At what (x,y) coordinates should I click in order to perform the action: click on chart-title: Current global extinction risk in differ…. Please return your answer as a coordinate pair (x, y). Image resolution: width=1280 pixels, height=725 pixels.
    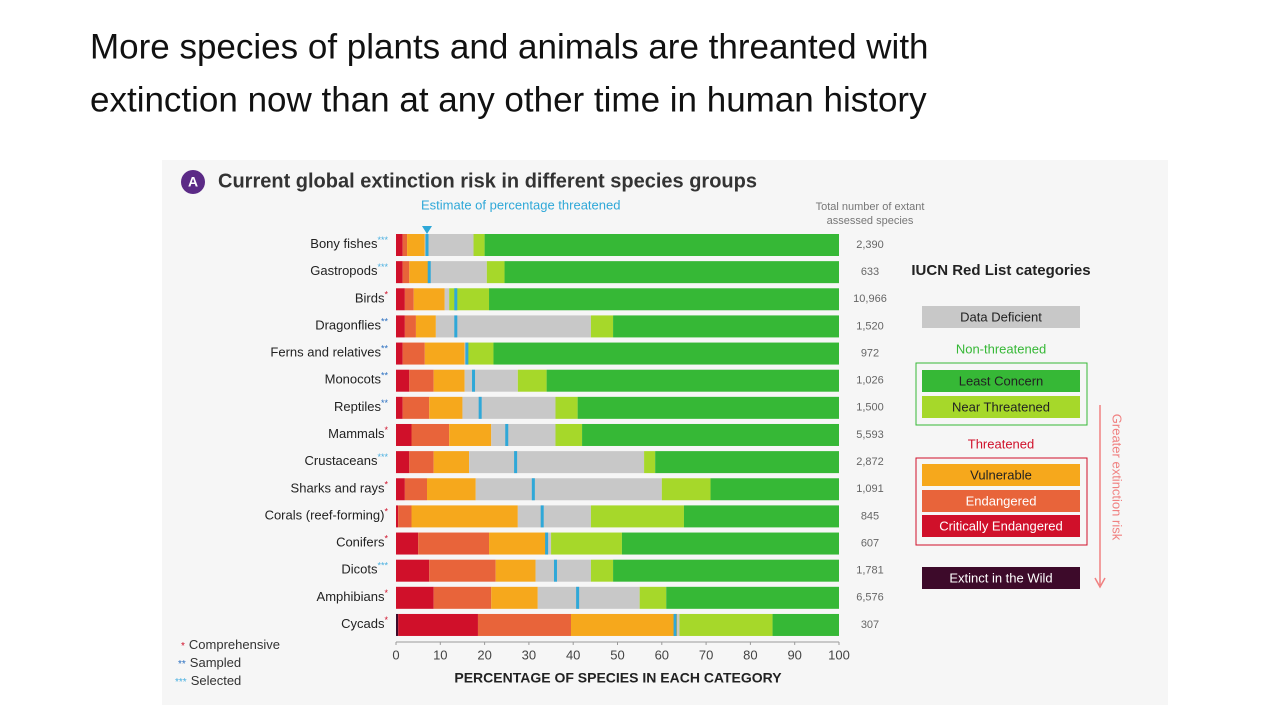
    Looking at the image, I should click on (487, 181).